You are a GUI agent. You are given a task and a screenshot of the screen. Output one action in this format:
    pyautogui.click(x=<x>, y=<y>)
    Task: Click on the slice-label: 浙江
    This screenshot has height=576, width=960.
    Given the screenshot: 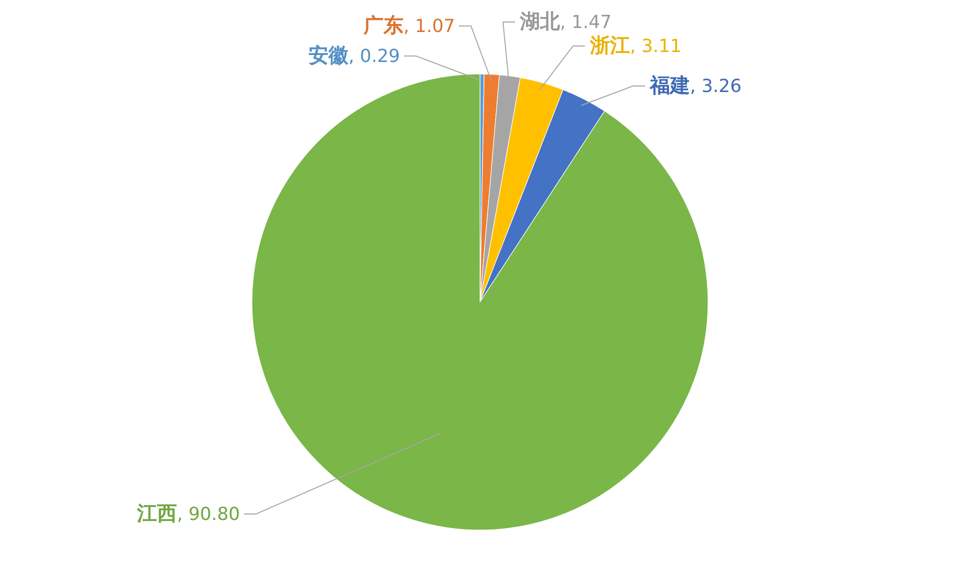 What is the action you would take?
    pyautogui.click(x=609, y=45)
    